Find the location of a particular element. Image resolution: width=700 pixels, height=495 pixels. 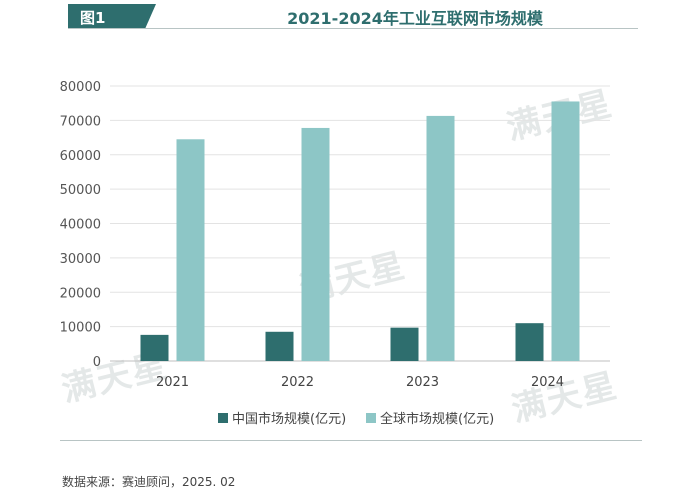

y-tick-label: 10000 is located at coordinates (80, 328).